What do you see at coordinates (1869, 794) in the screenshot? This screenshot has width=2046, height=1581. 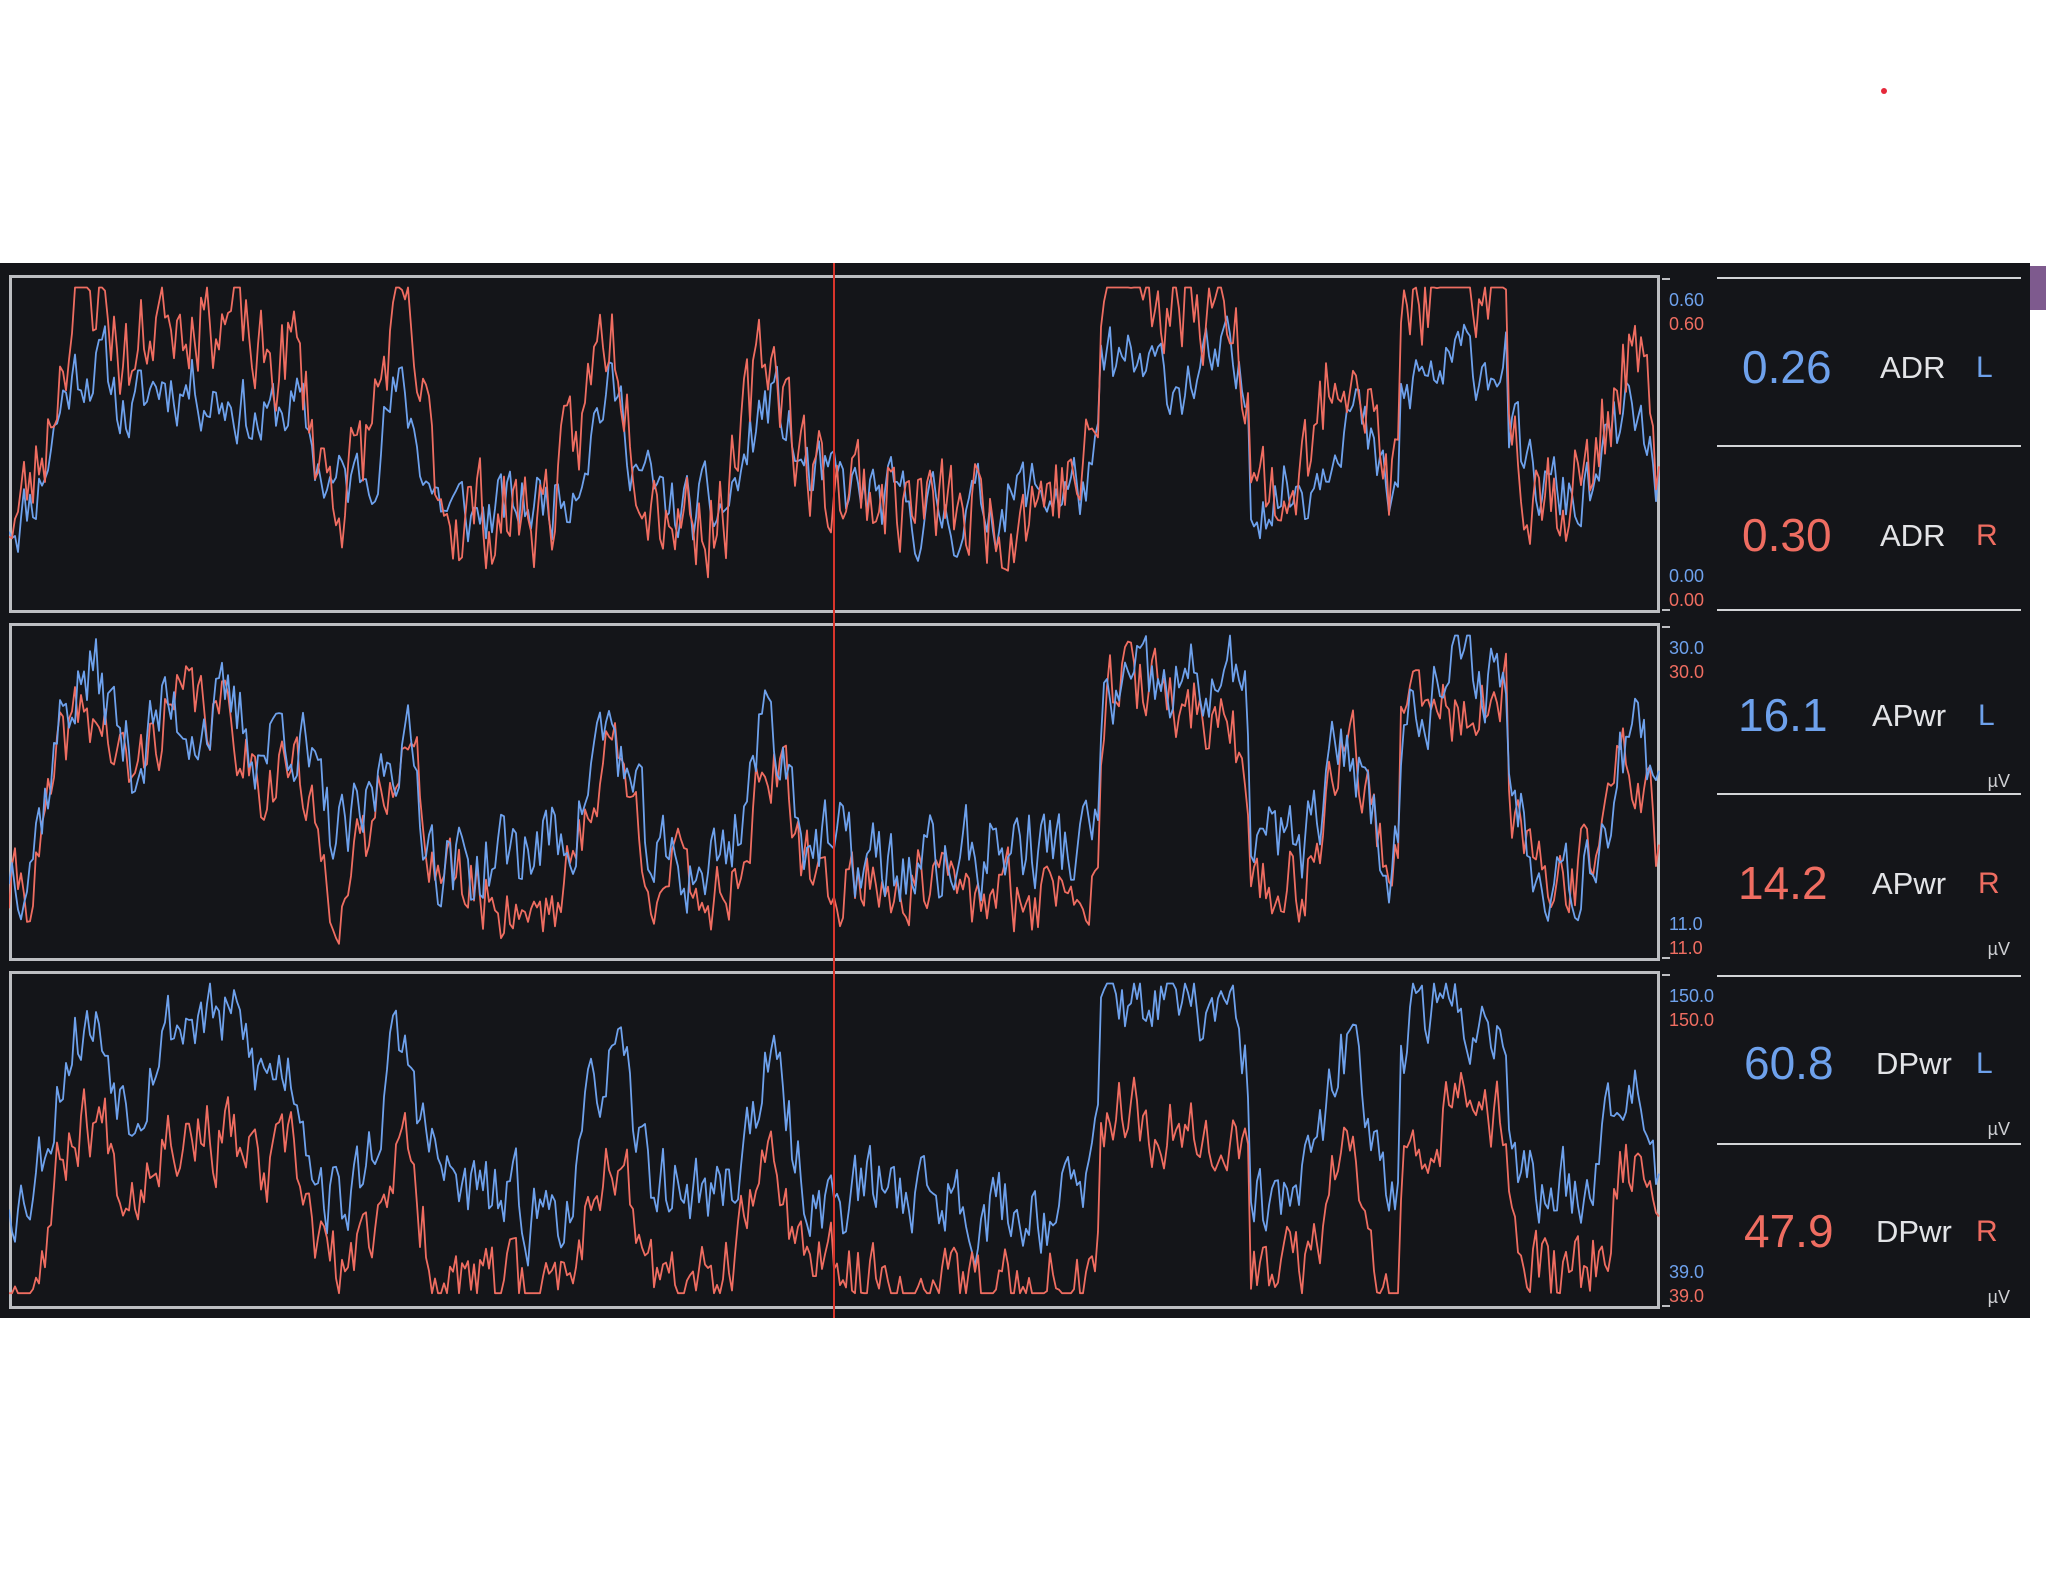 I see `apwr-divider-mid` at bounding box center [1869, 794].